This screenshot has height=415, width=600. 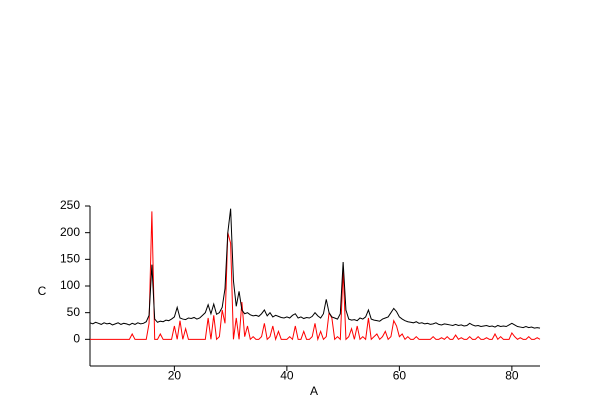 What do you see at coordinates (74, 312) in the screenshot?
I see `y-tick-label: 50` at bounding box center [74, 312].